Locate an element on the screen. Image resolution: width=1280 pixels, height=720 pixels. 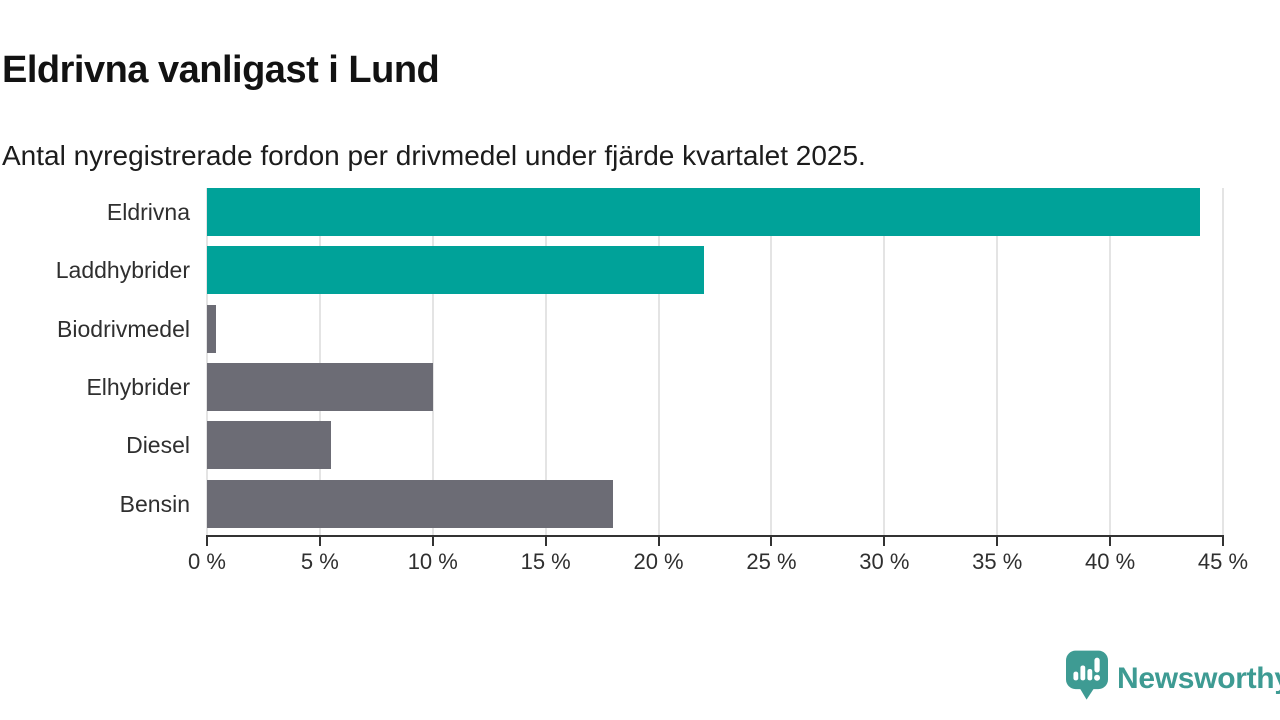
category-label-eldrivna: Eldrivna is located at coordinates (148, 212).